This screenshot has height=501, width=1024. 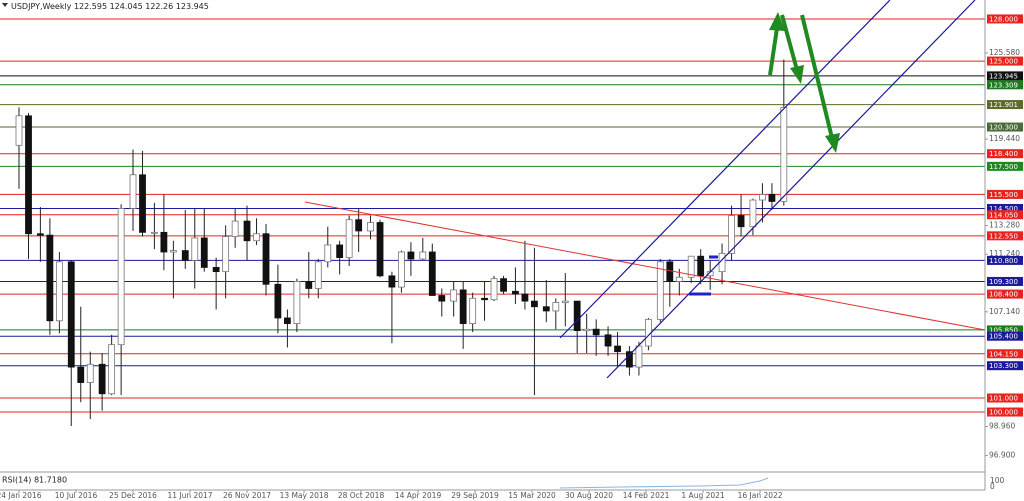 What do you see at coordinates (1002, 455) in the screenshot?
I see `y-tick-label: 96.900` at bounding box center [1002, 455].